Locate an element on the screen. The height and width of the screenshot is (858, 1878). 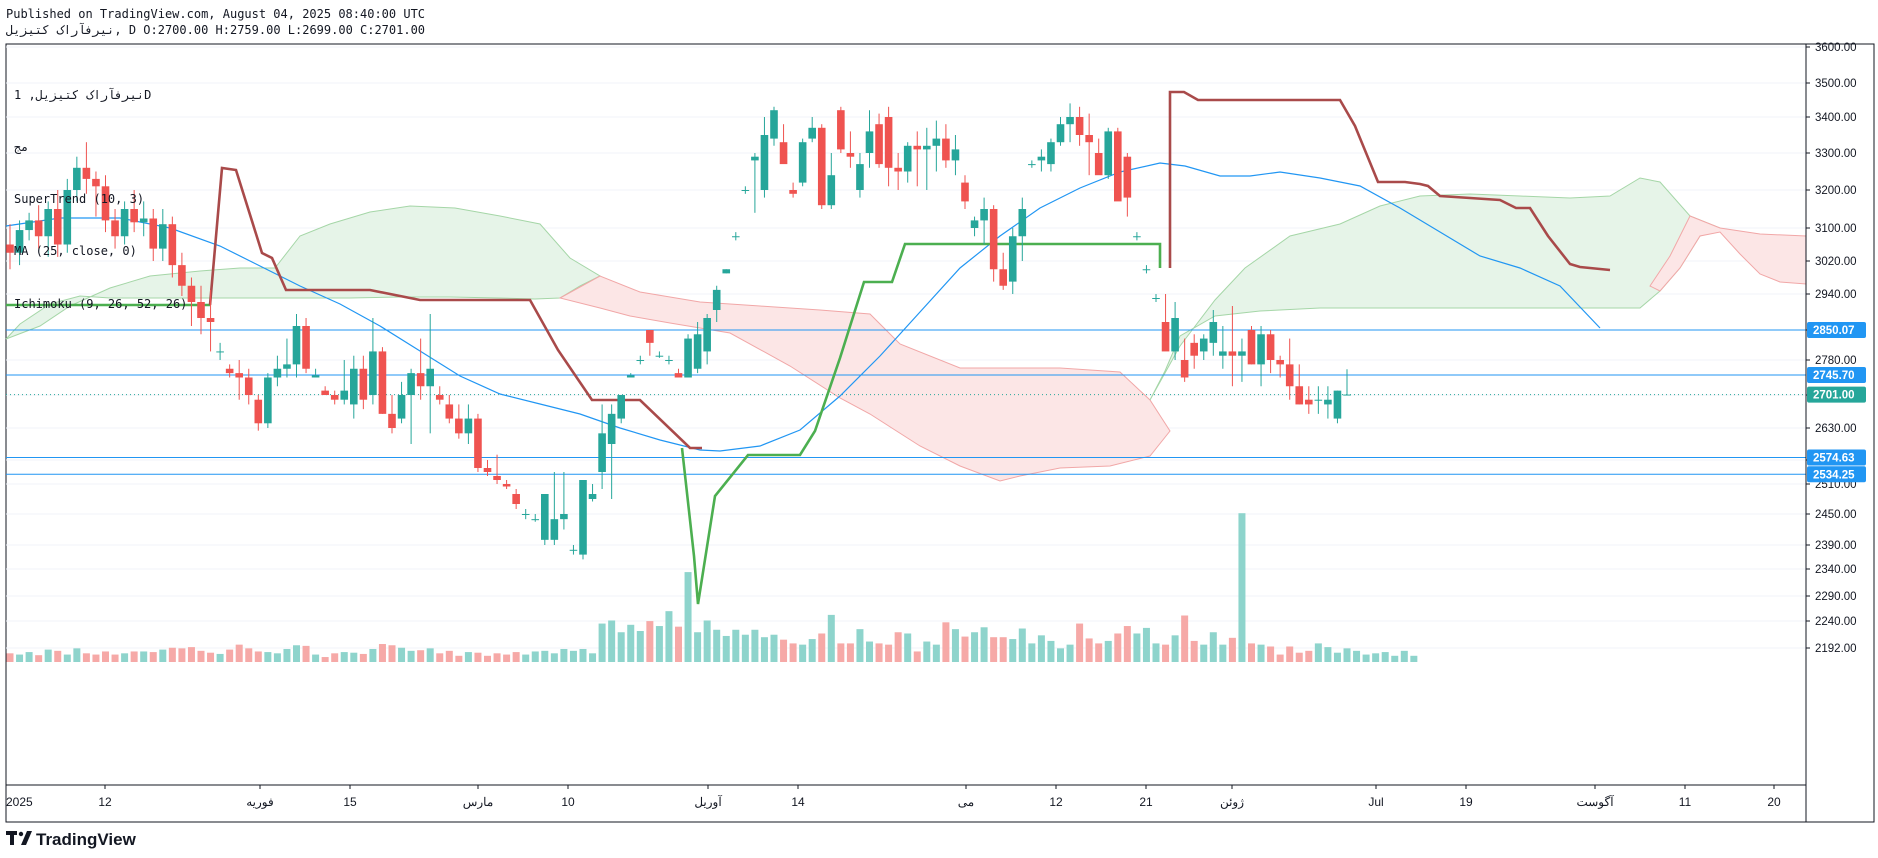
legend-ichimoku: Ichimoku (9, 26, 52, 26) is located at coordinates (101, 303).